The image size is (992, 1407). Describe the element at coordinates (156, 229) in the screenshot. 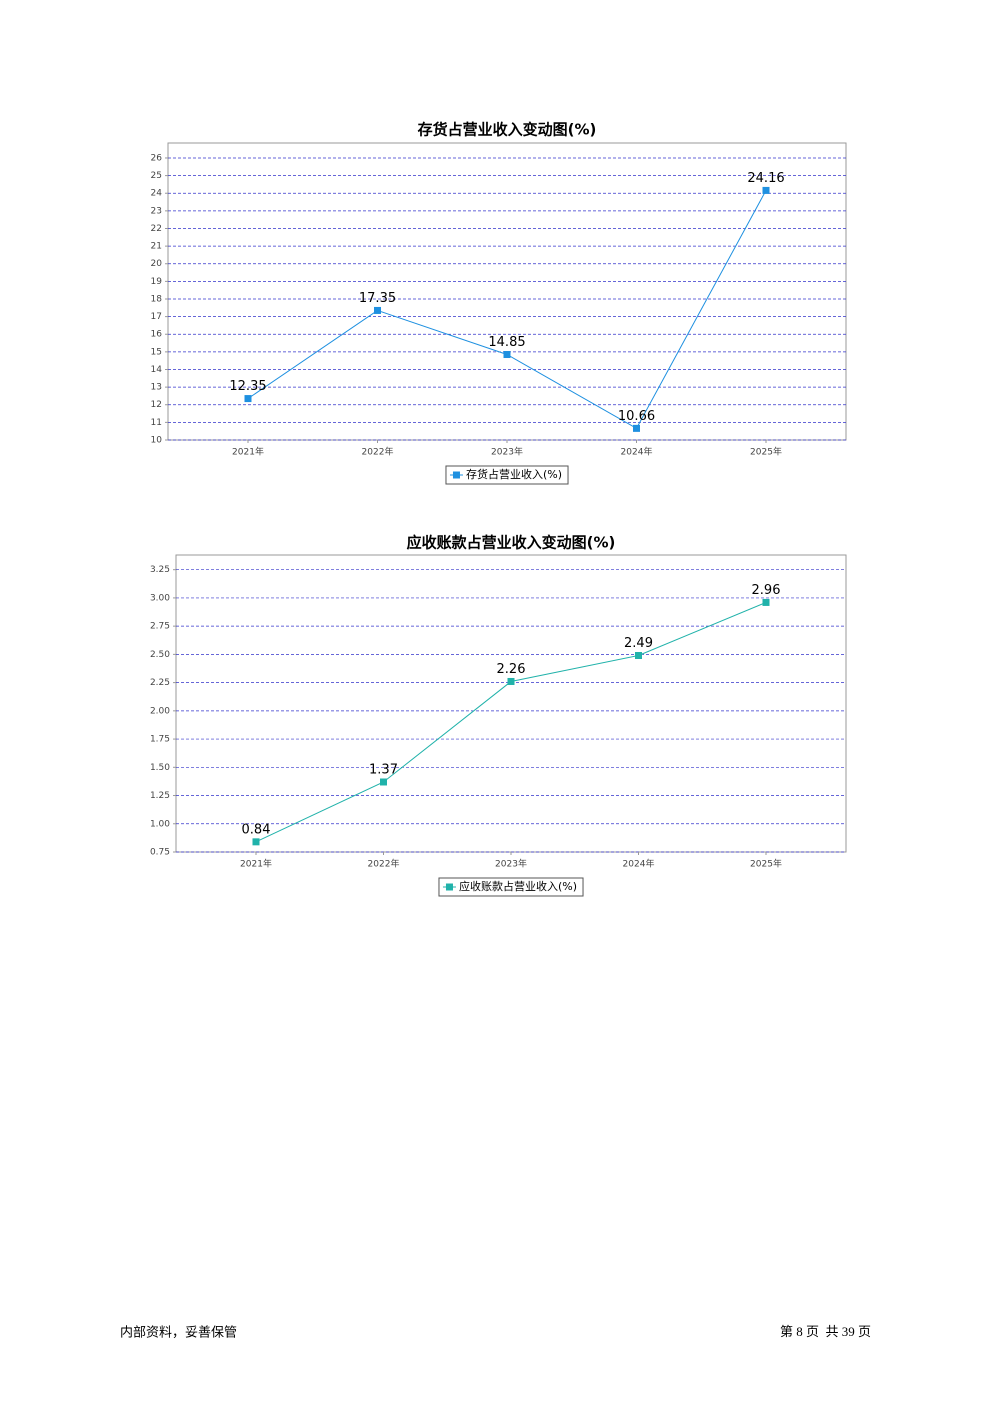

I see `y-tick-label: 22` at that location.